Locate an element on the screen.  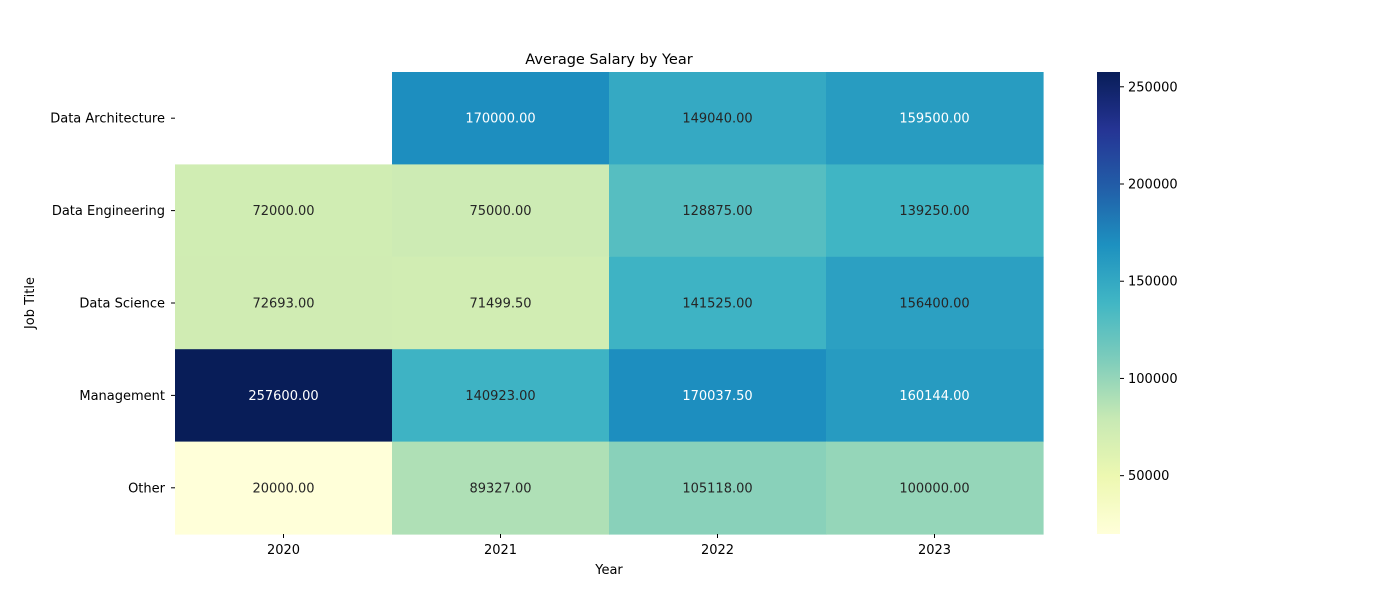
cell-value-label: 100000.00 is located at coordinates (934, 488).